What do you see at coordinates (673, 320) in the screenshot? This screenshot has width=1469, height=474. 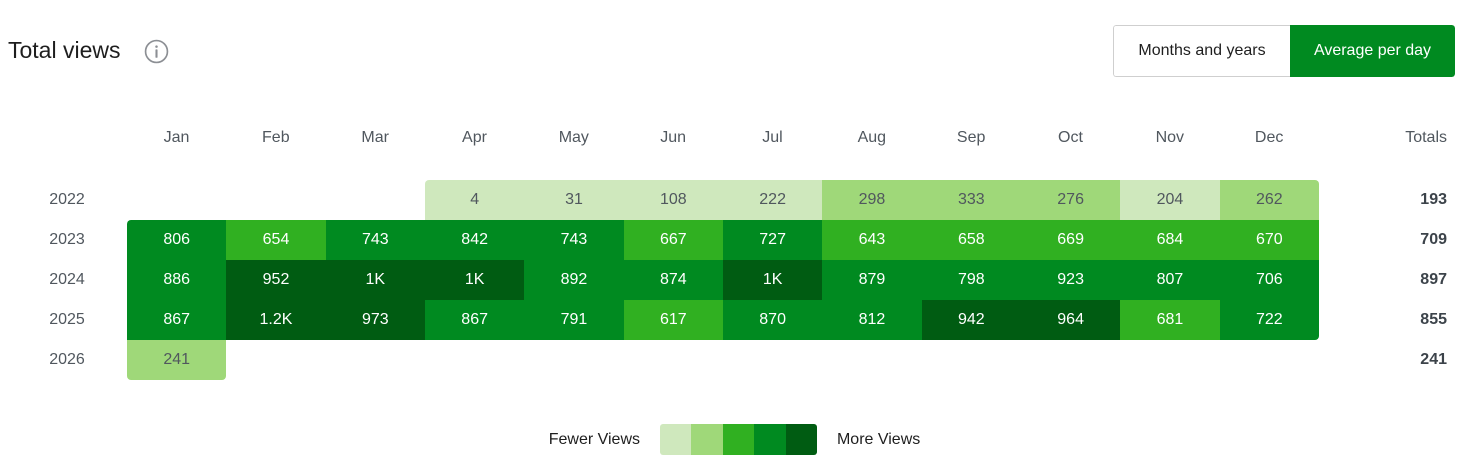 I see `heatmap-cell: 617` at bounding box center [673, 320].